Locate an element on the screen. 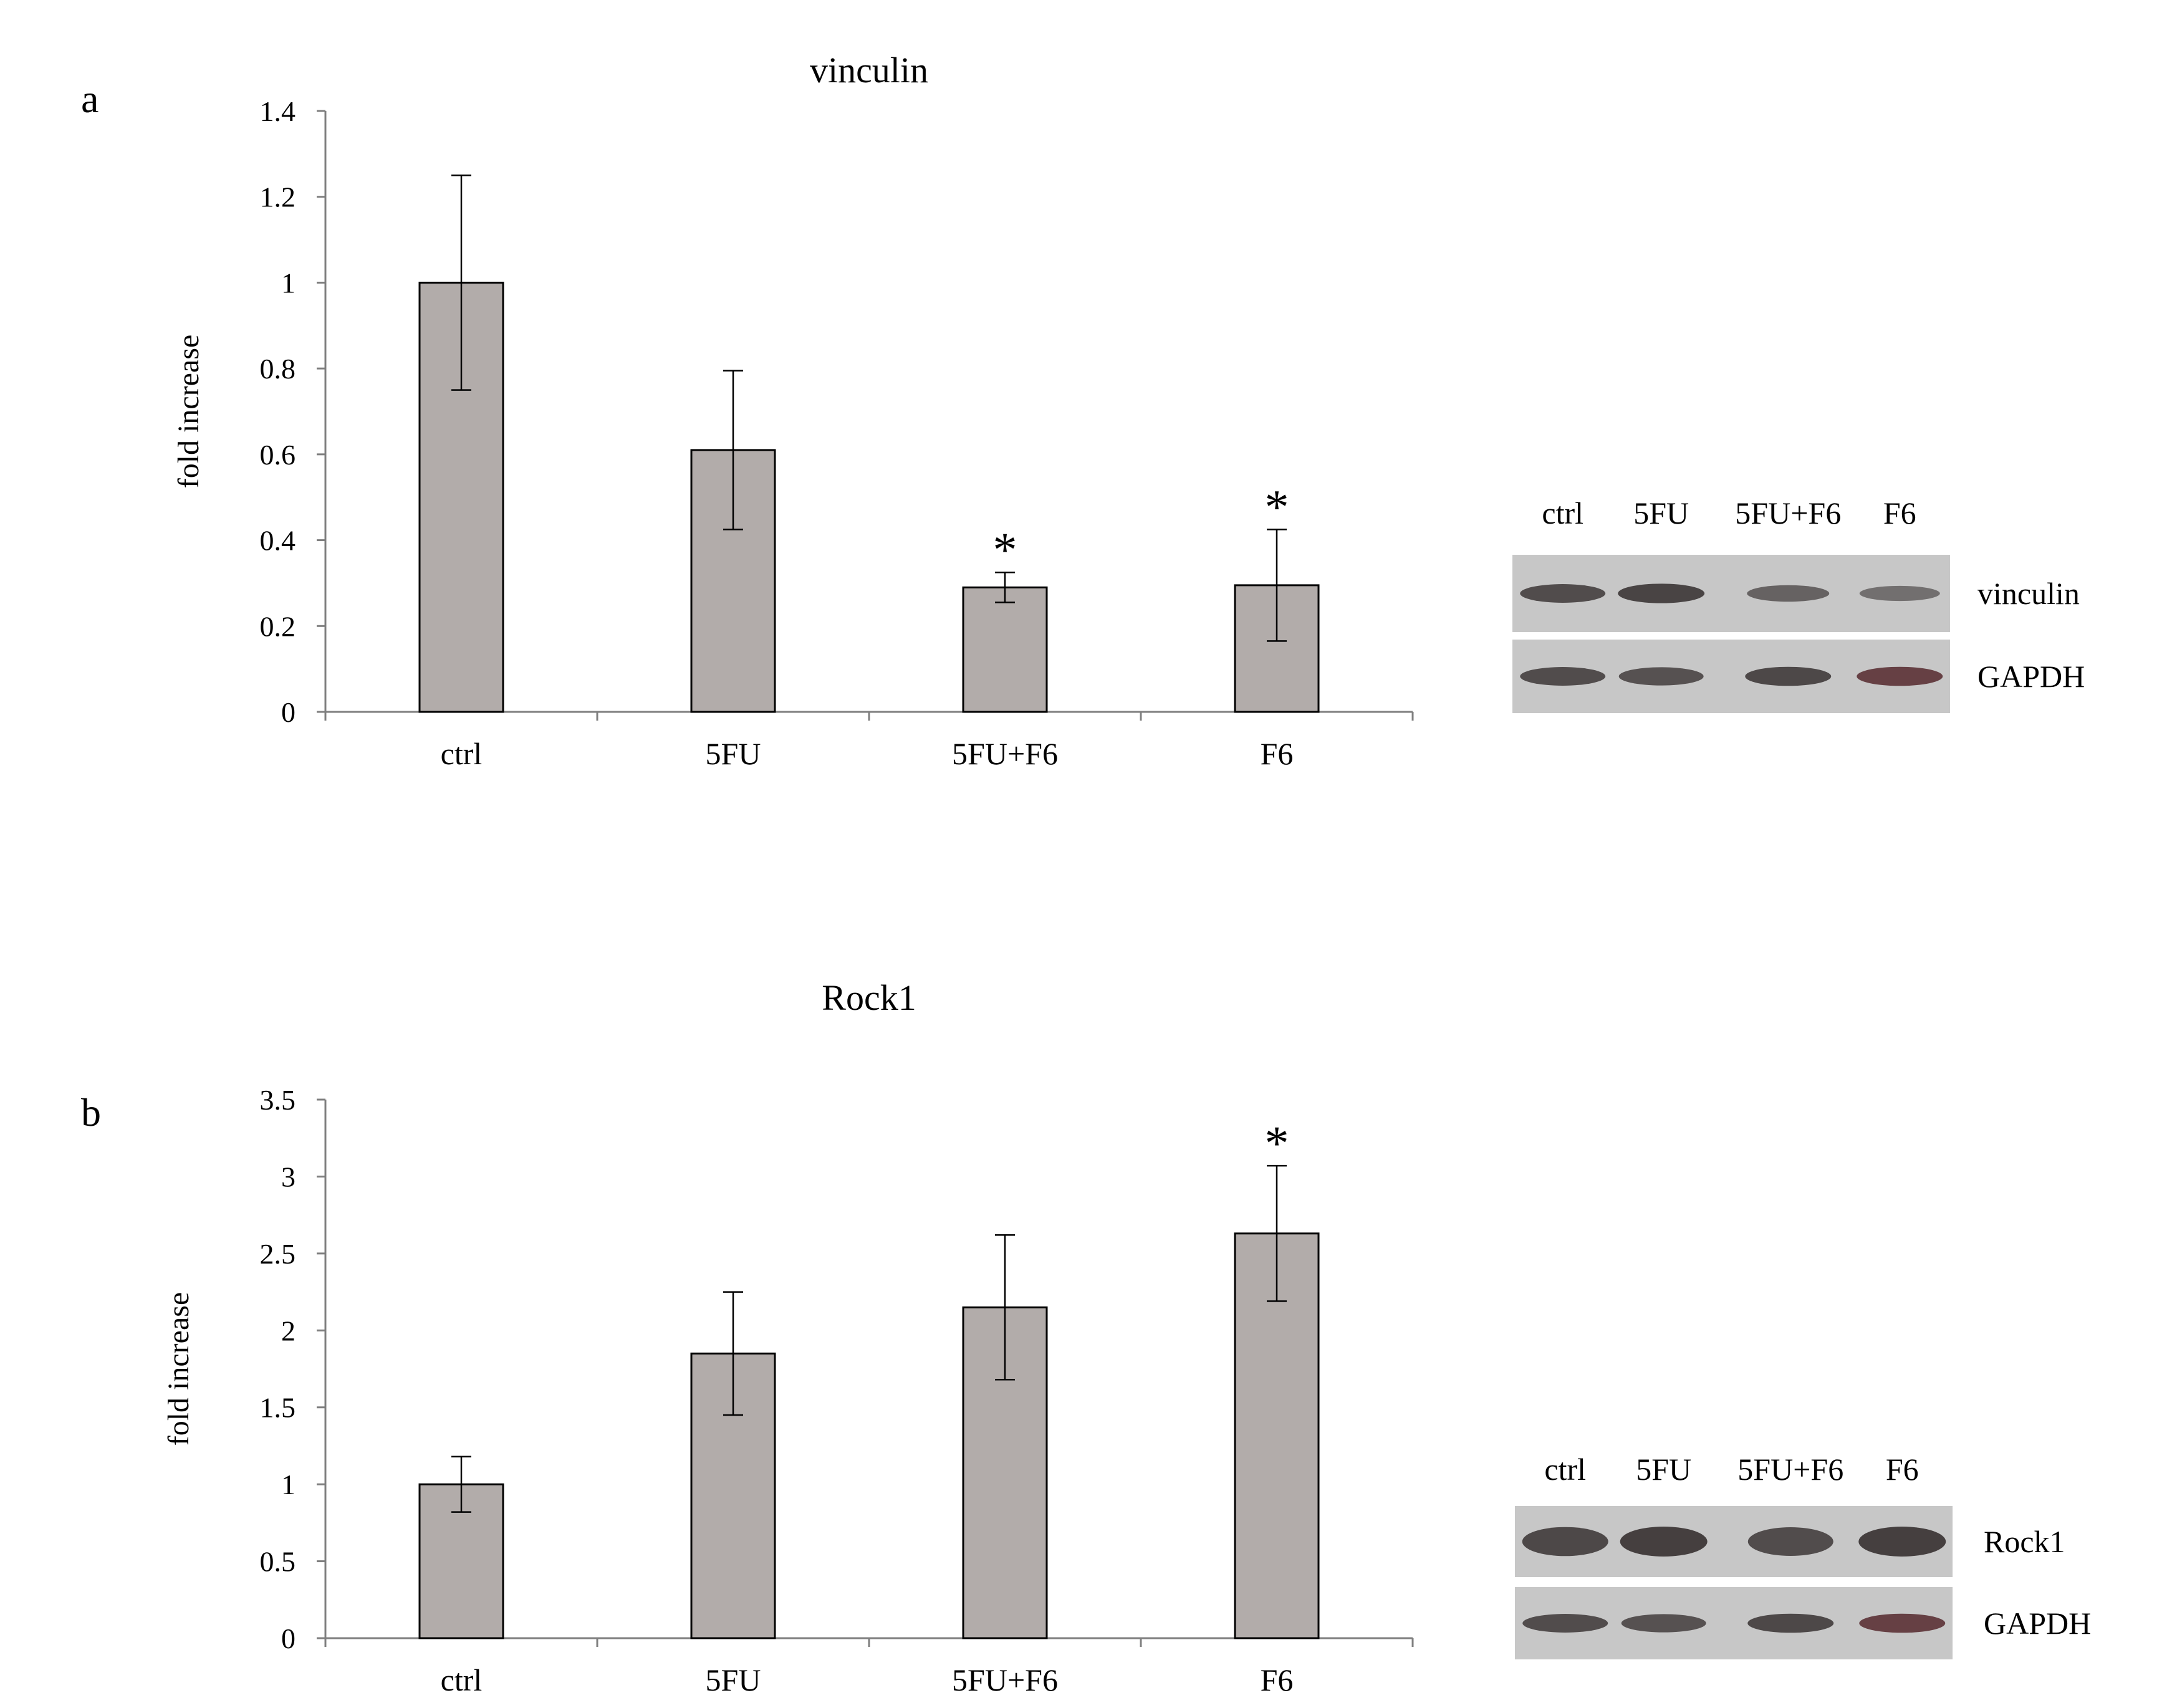 The height and width of the screenshot is (1708, 2167). chart-title: vinculin is located at coordinates (869, 70).